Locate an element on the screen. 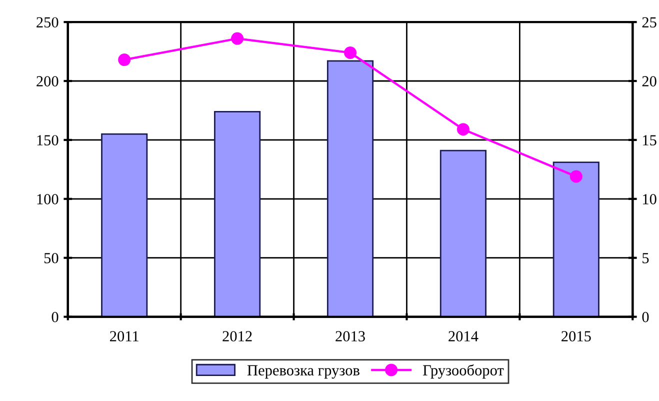  y-tick-label: 0 is located at coordinates (55, 317).